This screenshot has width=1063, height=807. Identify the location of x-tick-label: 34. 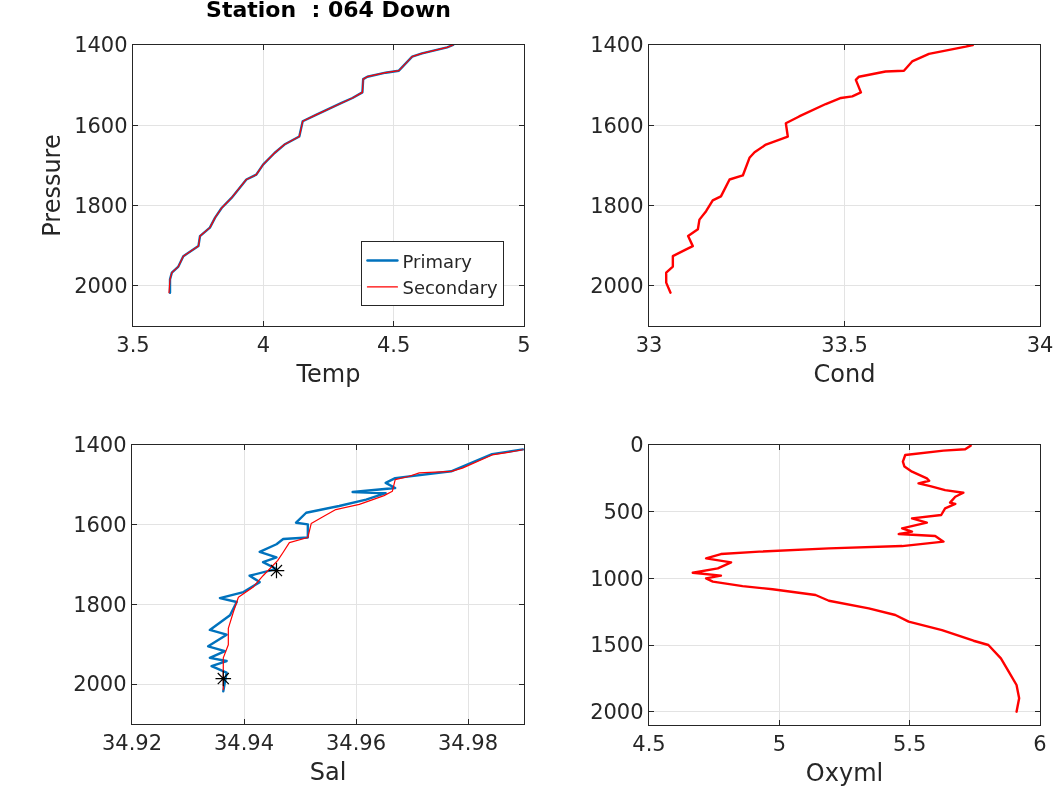
(1040, 345).